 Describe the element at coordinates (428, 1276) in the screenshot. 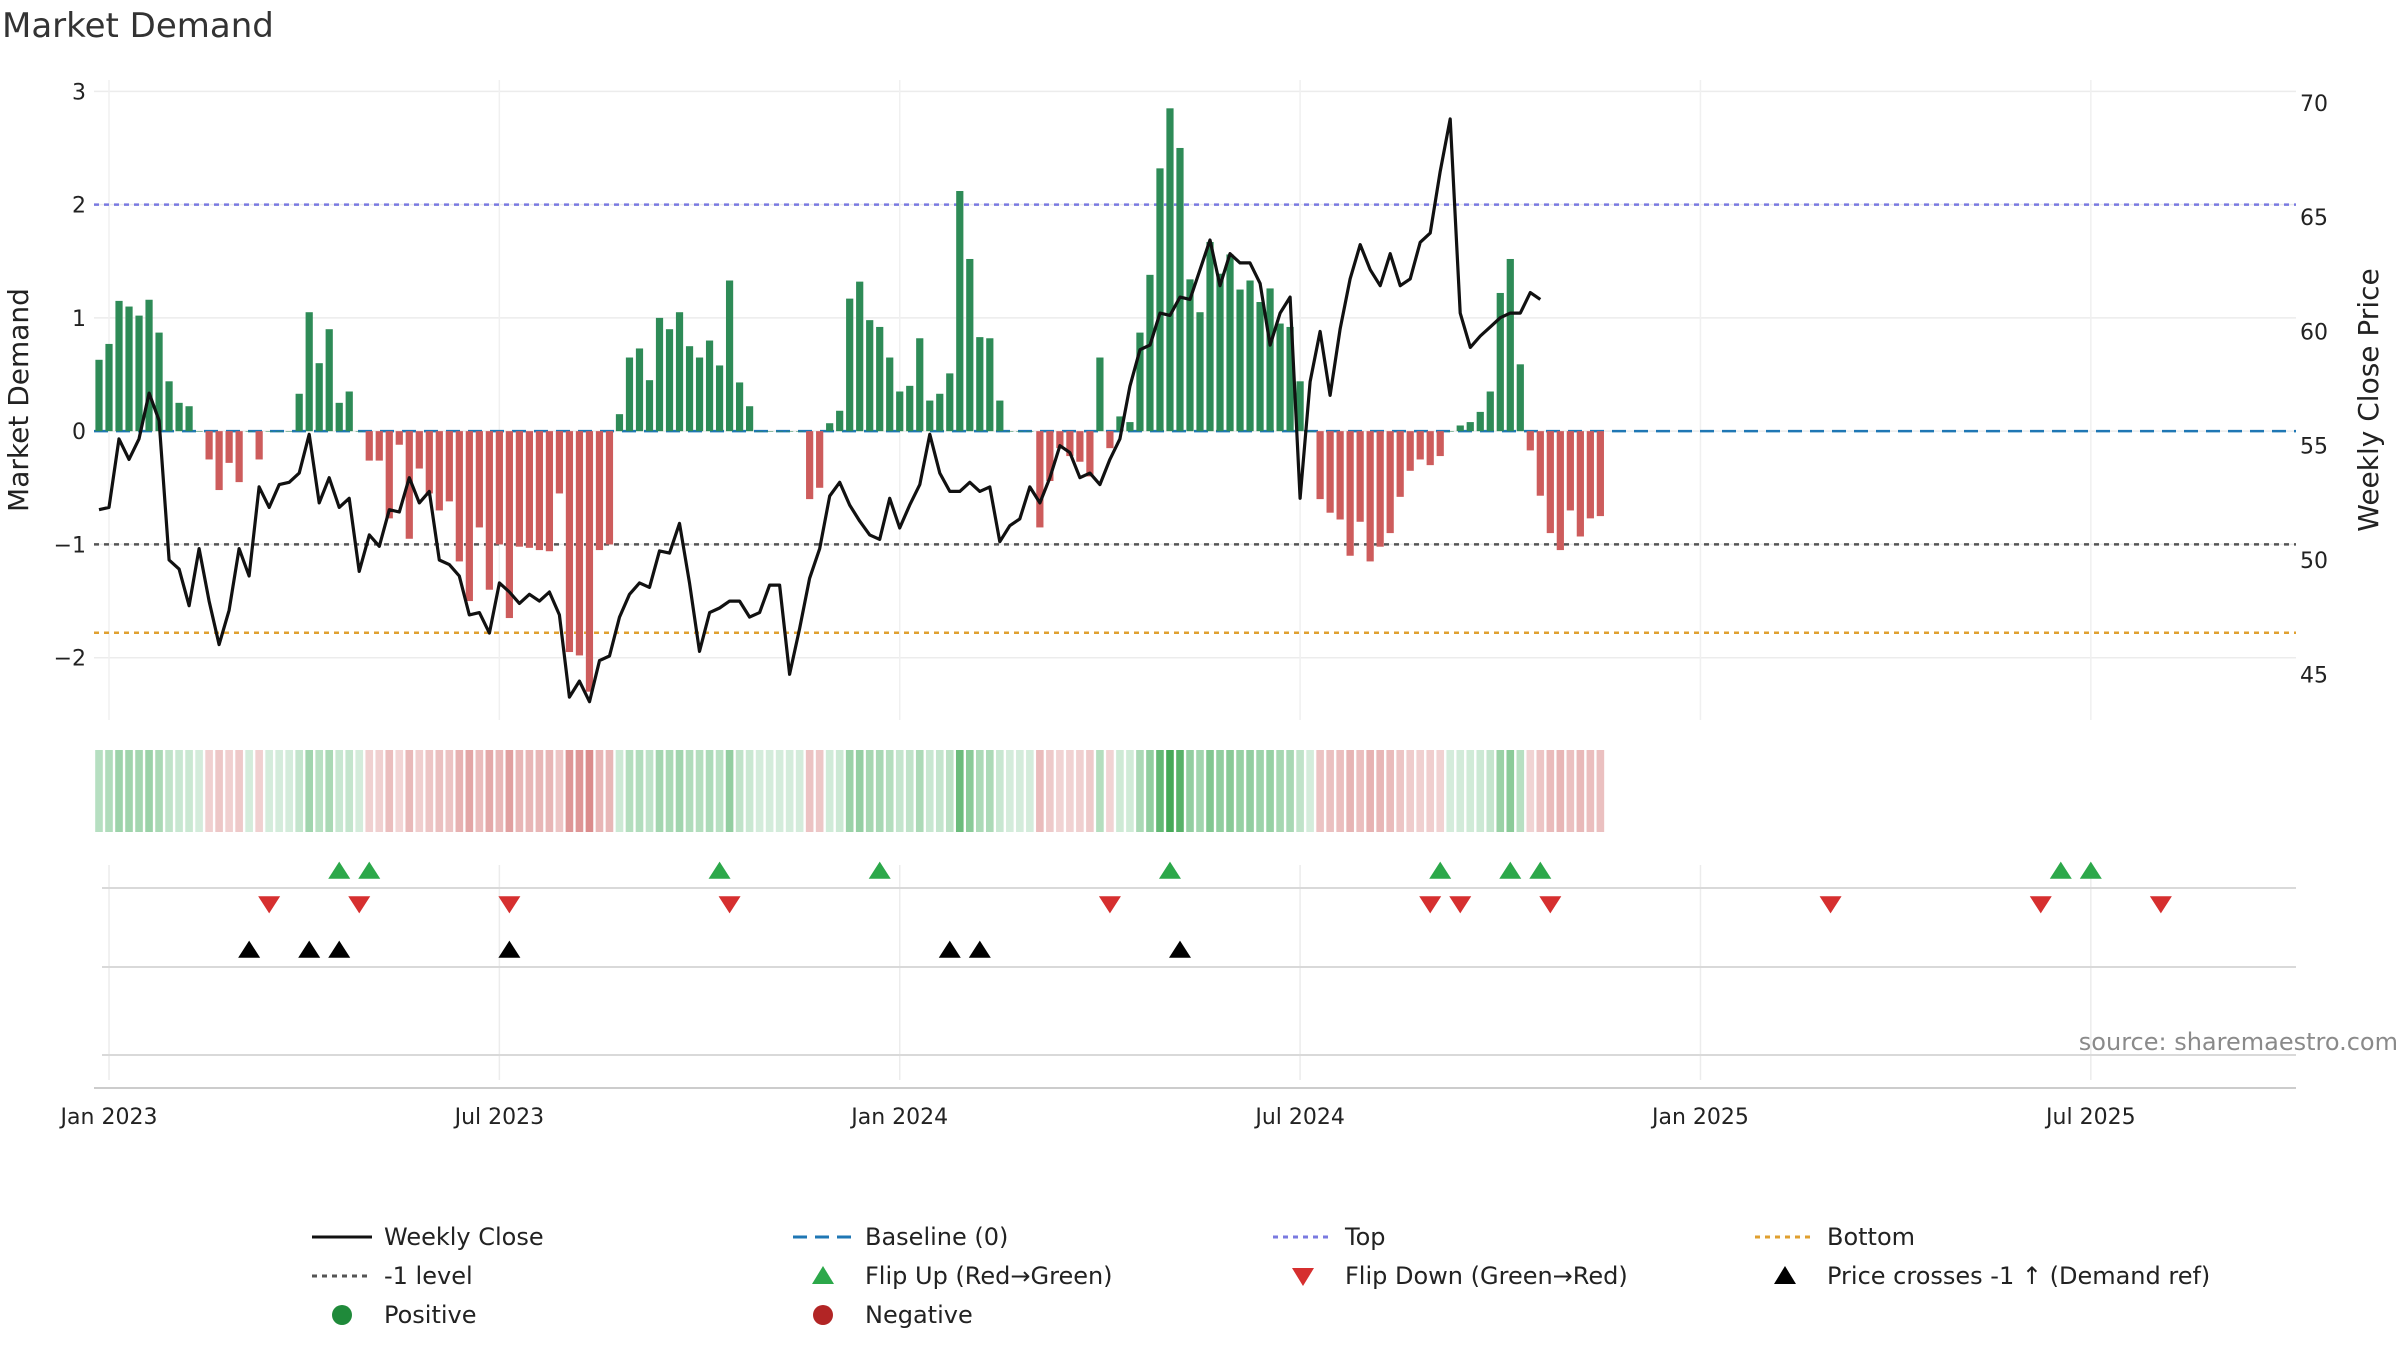

I see `legend-label: -1 level` at that location.